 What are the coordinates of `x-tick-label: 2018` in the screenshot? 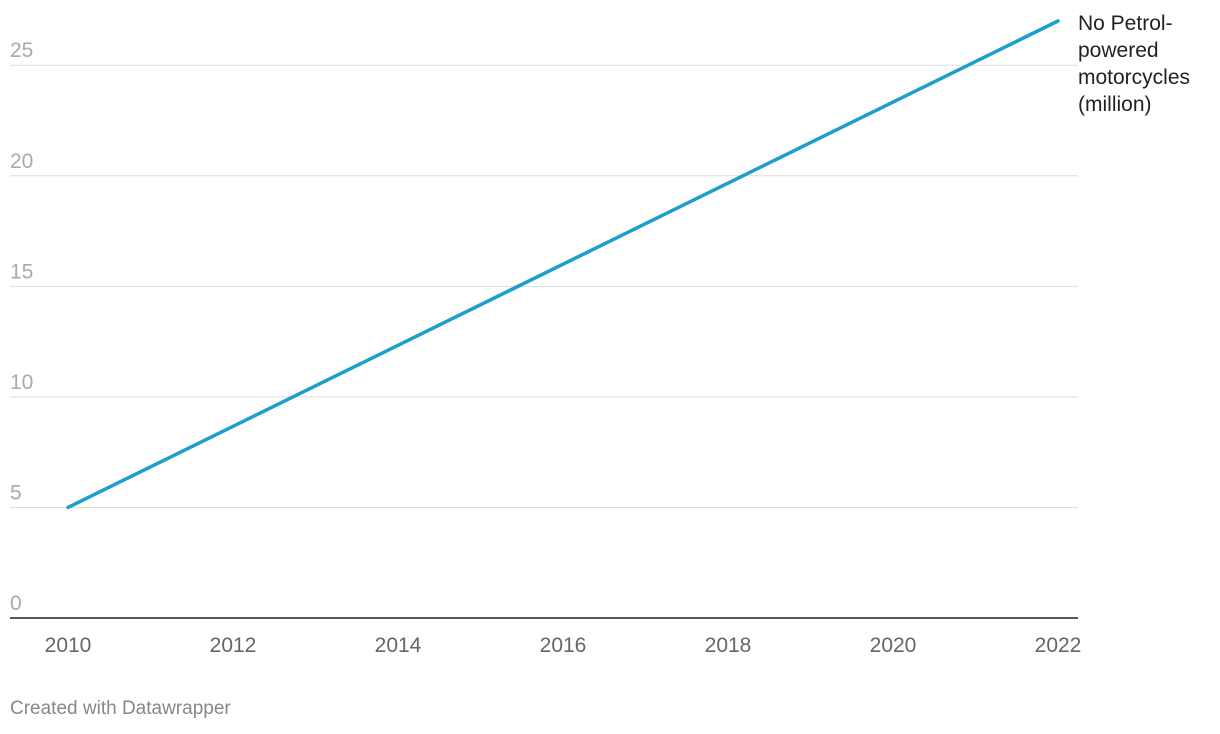 It's located at (728, 645).